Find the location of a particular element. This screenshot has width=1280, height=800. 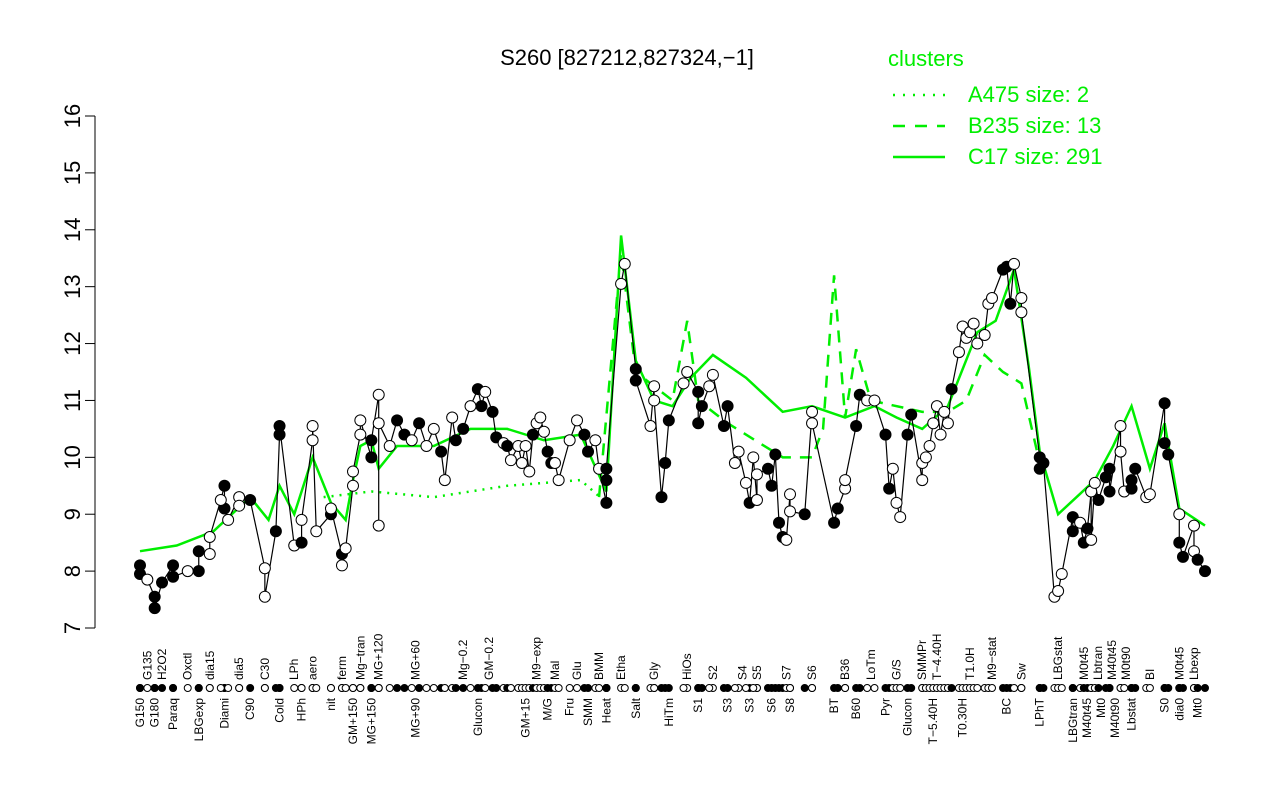

x-tick-label: Mg−tran is located at coordinates (360, 658).